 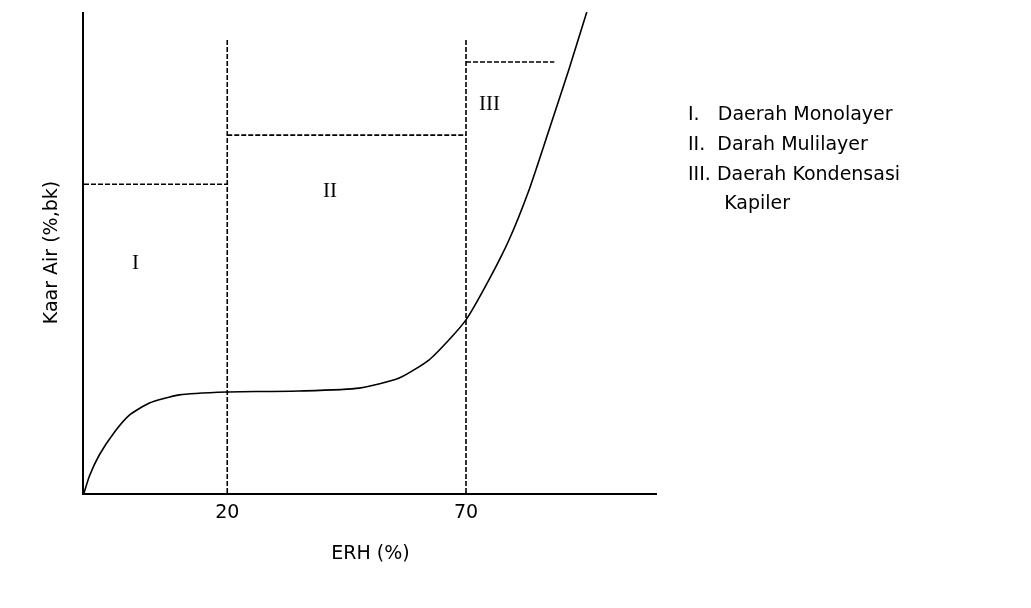 I want to click on annotation: I, so click(x=135, y=262).